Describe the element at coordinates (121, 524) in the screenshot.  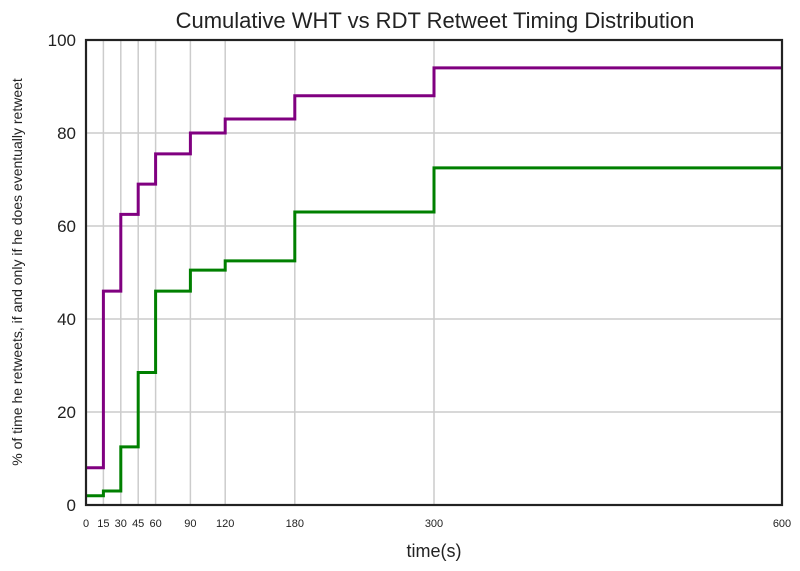
I see `x-tick-label: 30` at that location.